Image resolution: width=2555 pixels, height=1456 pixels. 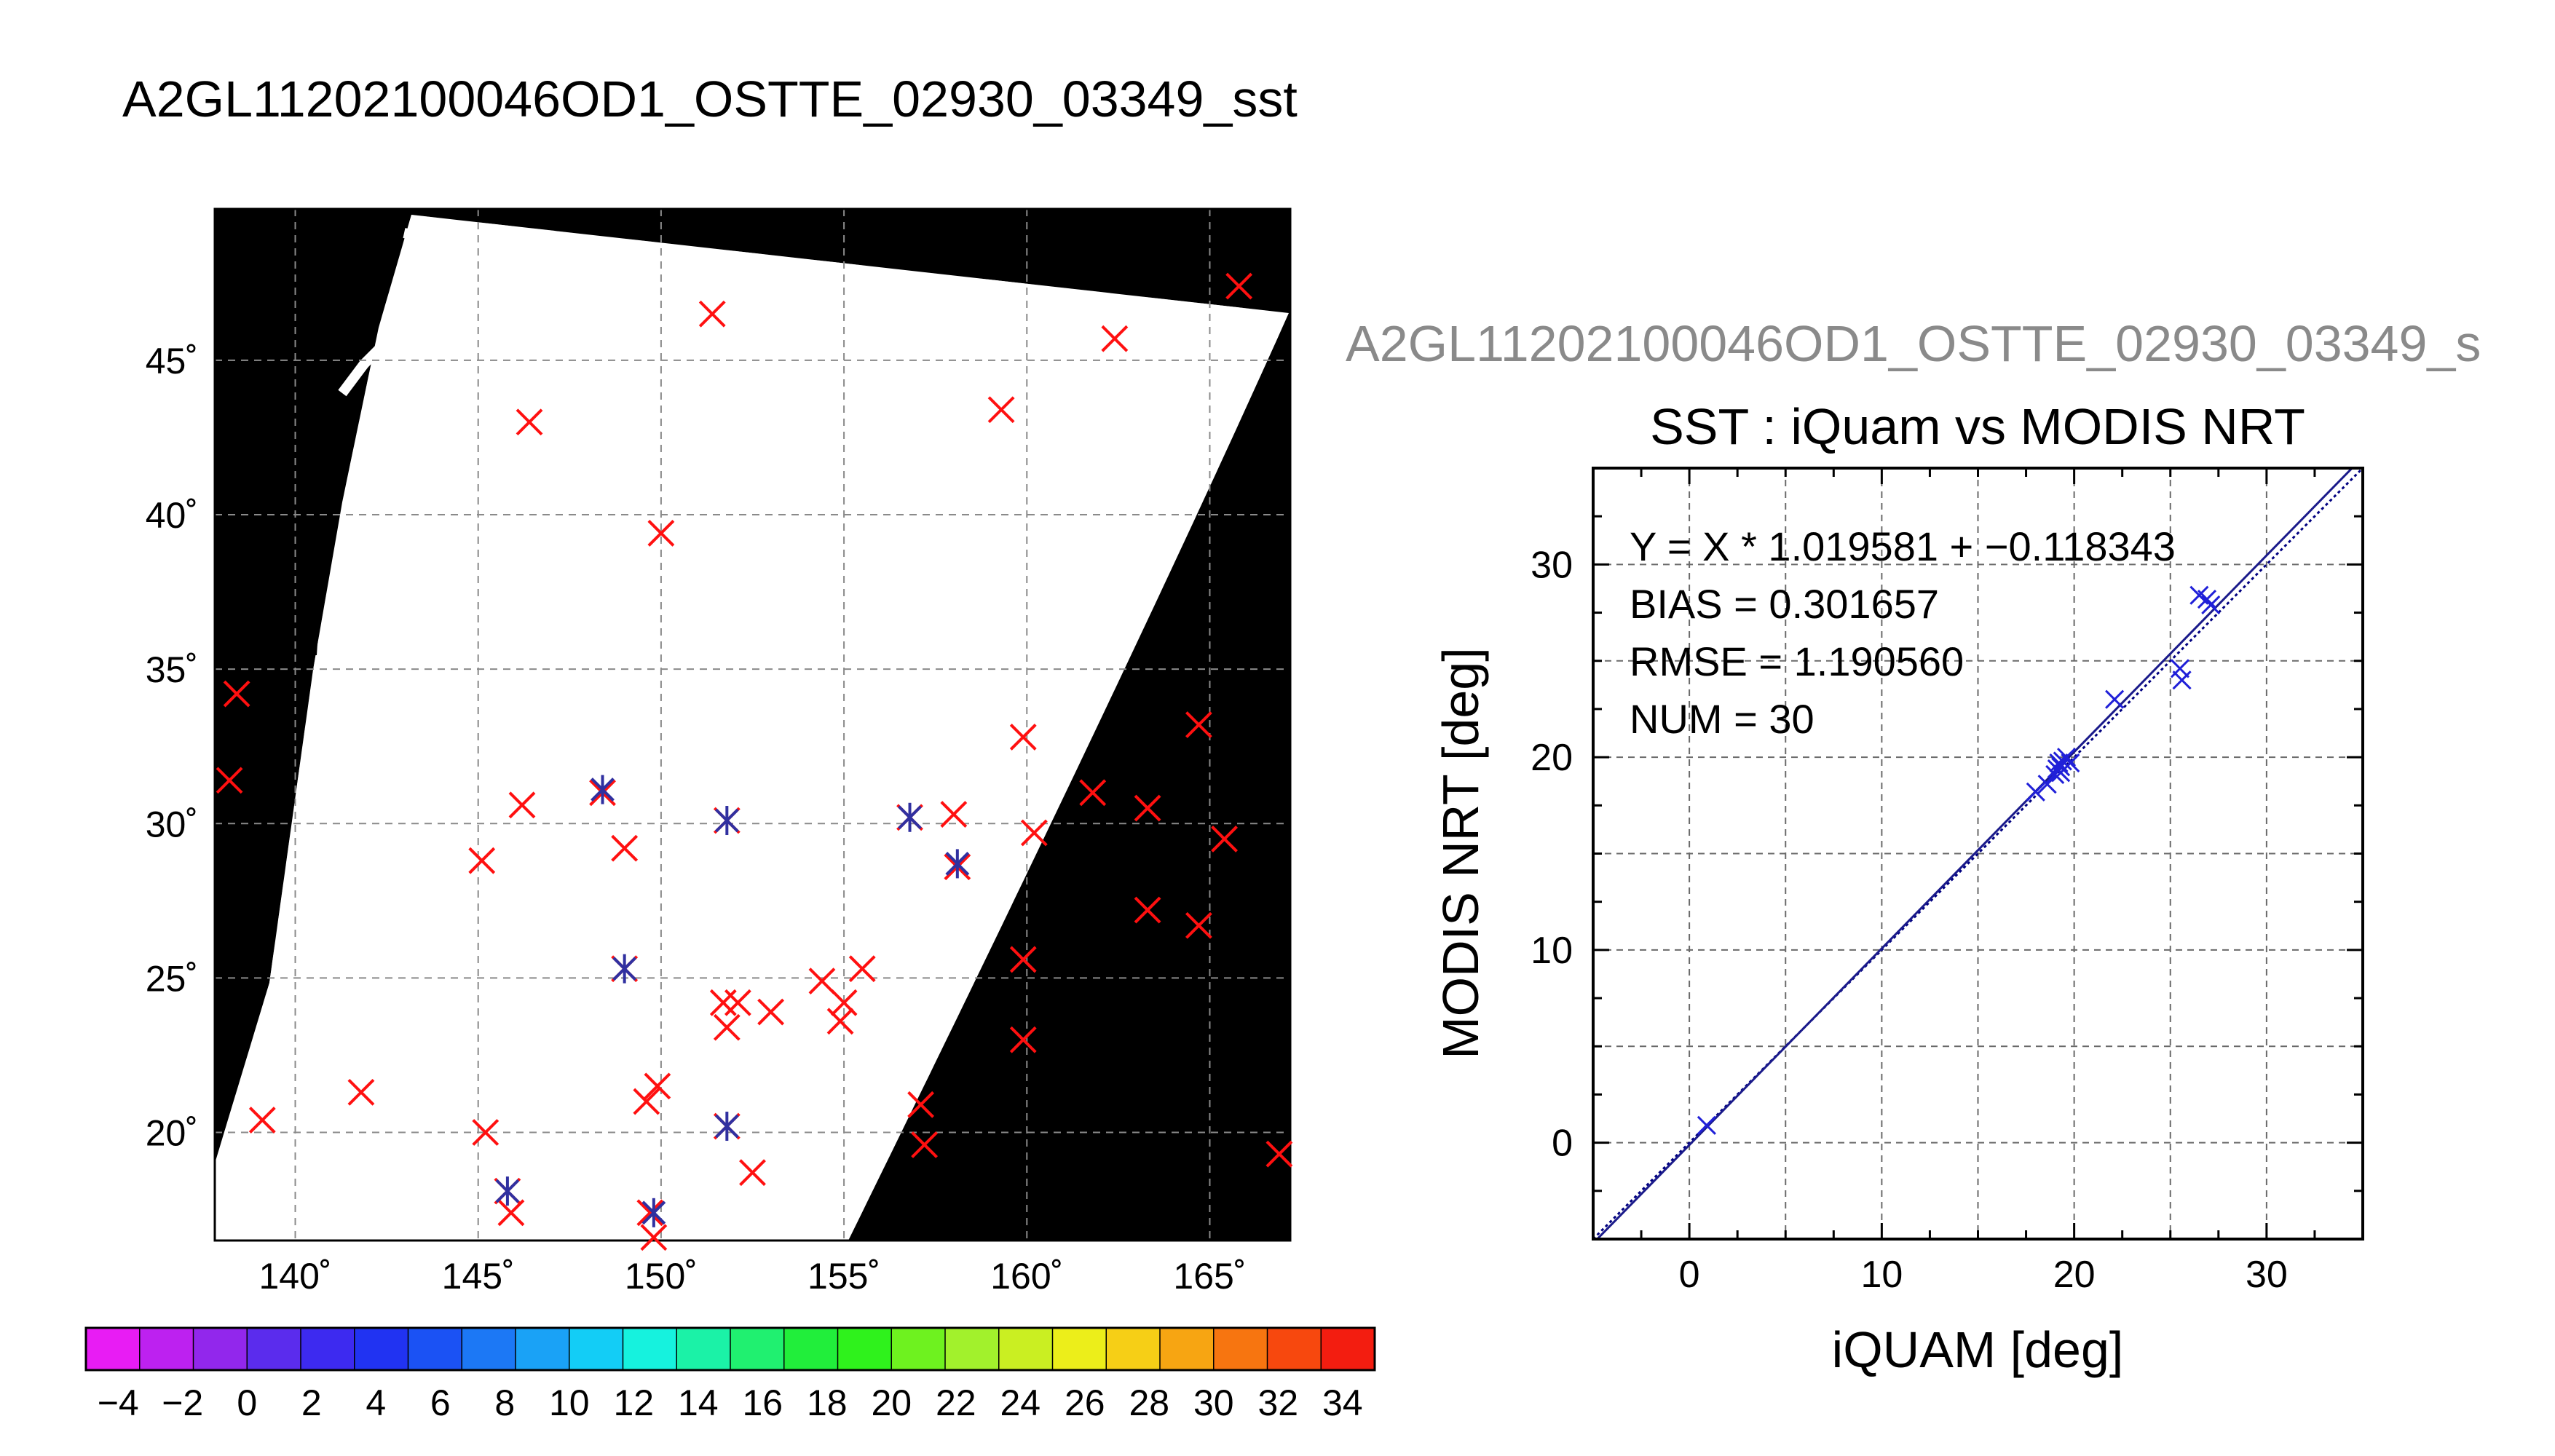 I want to click on scatter-xtick-label: 10, so click(x=1881, y=1275).